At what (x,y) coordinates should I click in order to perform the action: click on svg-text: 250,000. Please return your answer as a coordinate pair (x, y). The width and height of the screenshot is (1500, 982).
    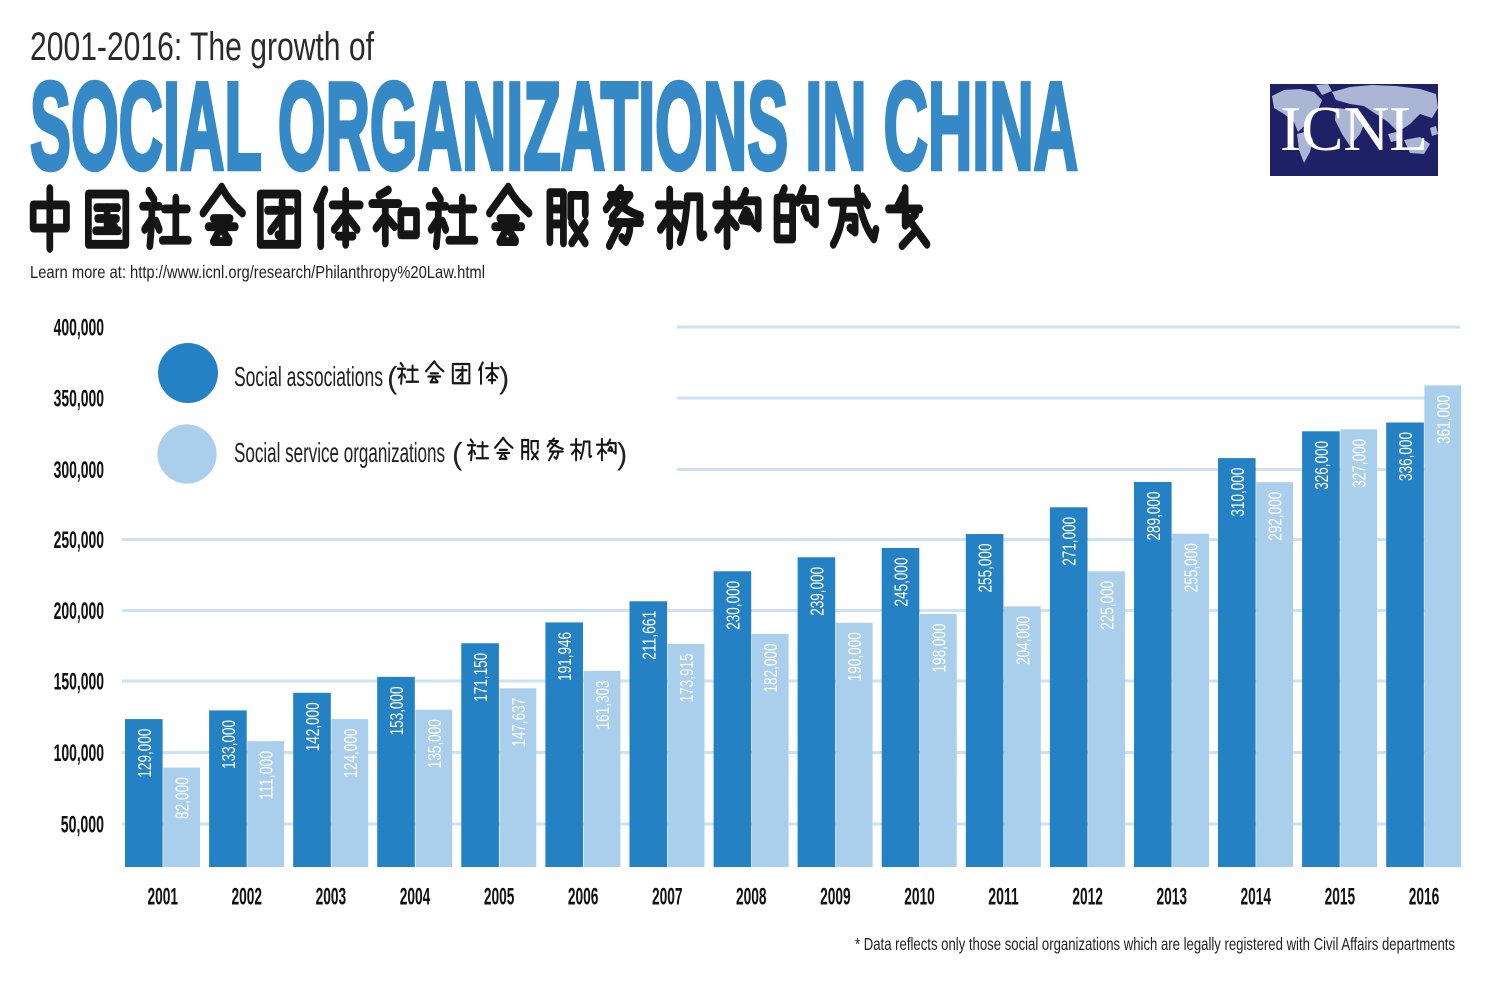
    Looking at the image, I should click on (79, 540).